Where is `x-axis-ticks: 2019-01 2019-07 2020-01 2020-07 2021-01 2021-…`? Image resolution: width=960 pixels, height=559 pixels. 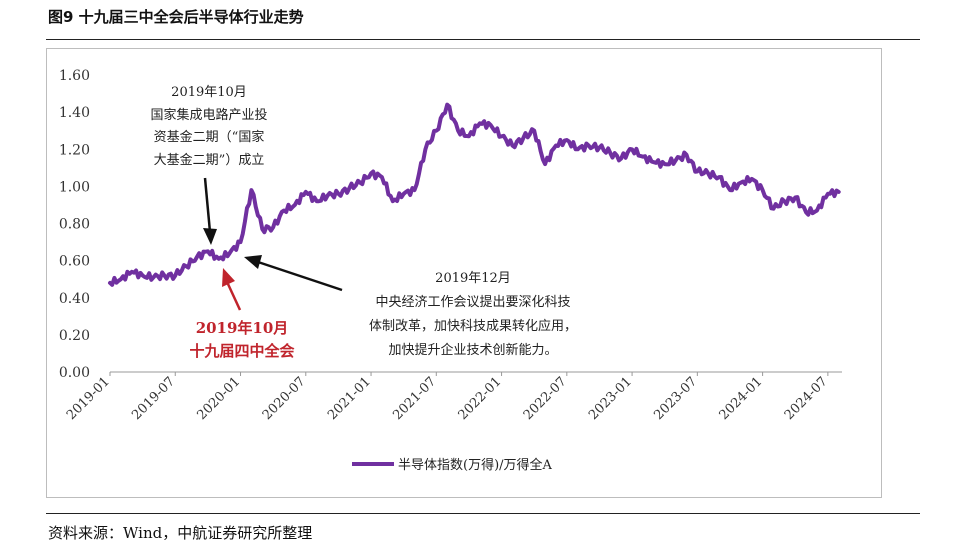
x-axis-ticks: 2019-01 2019-07 2020-01 2020-07 2021-01 2021-… is located at coordinates (447, 397).